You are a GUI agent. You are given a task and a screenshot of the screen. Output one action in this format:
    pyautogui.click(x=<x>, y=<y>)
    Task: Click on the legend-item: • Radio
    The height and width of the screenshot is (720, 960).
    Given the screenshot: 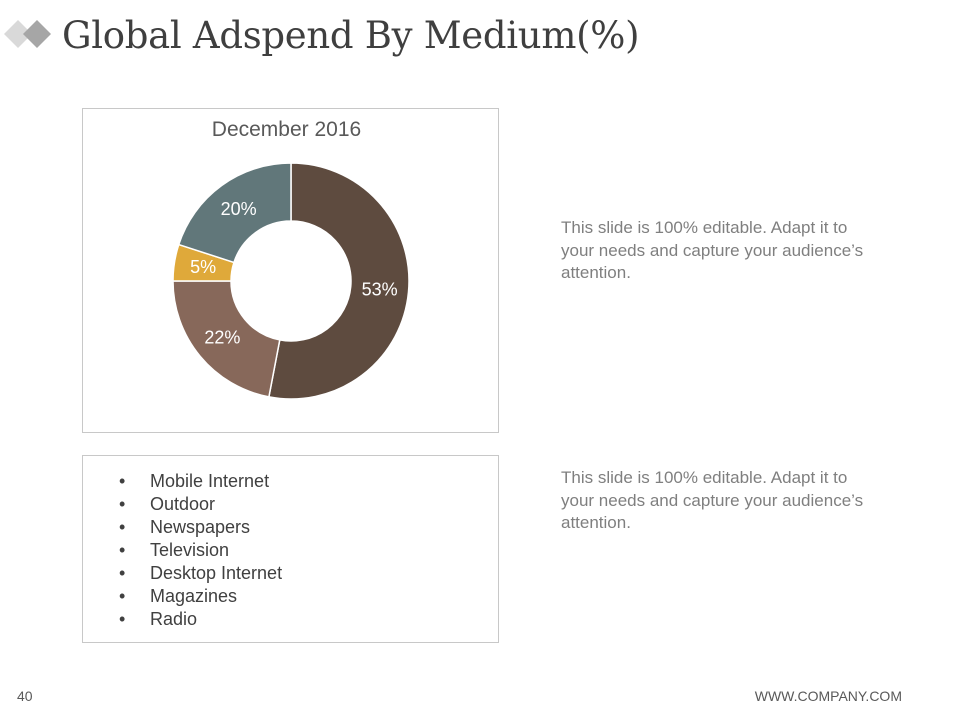 What is the action you would take?
    pyautogui.click(x=200, y=619)
    